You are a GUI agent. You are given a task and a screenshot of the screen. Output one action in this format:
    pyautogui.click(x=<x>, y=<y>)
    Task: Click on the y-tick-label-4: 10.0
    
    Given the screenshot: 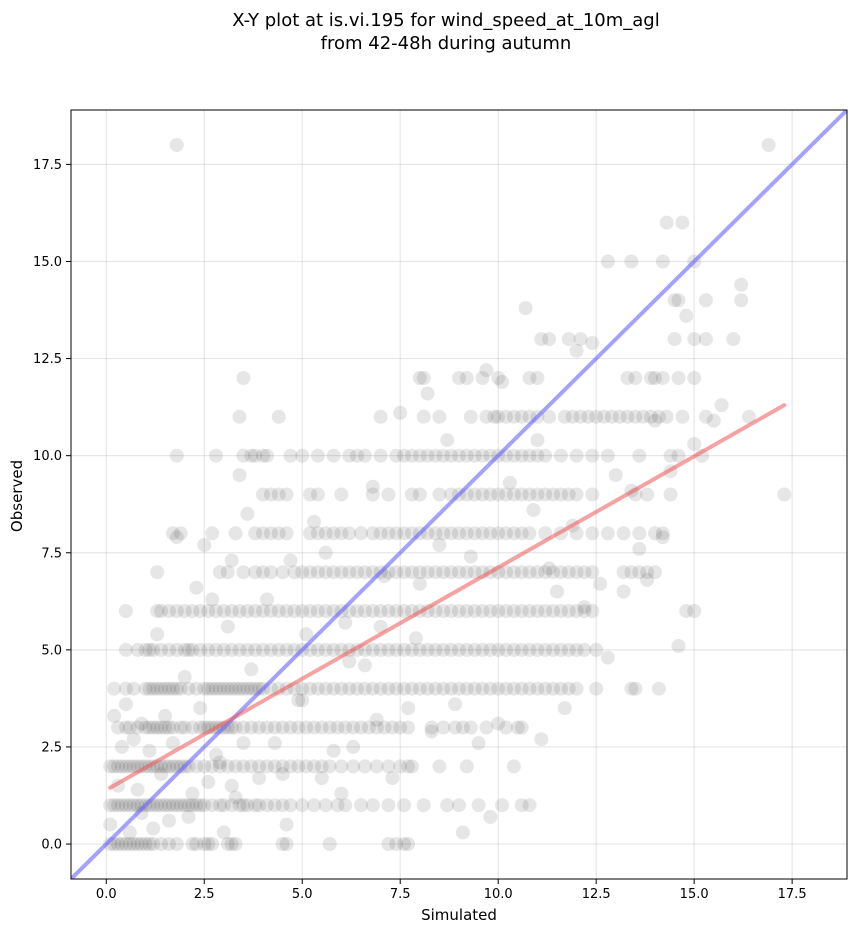 What is the action you would take?
    pyautogui.click(x=47, y=456)
    